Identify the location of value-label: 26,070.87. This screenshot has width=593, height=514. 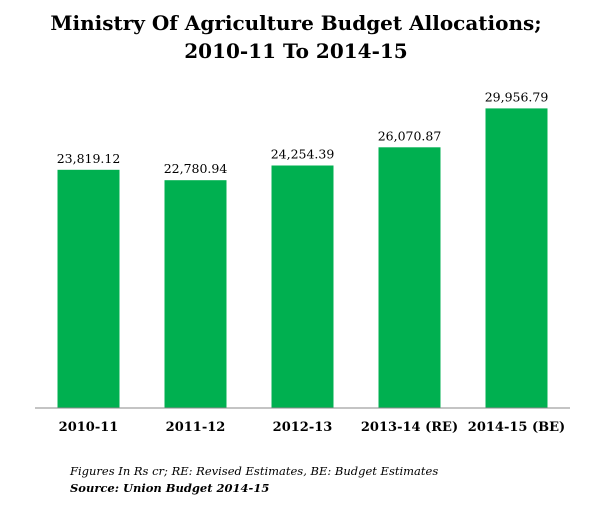
(410, 135).